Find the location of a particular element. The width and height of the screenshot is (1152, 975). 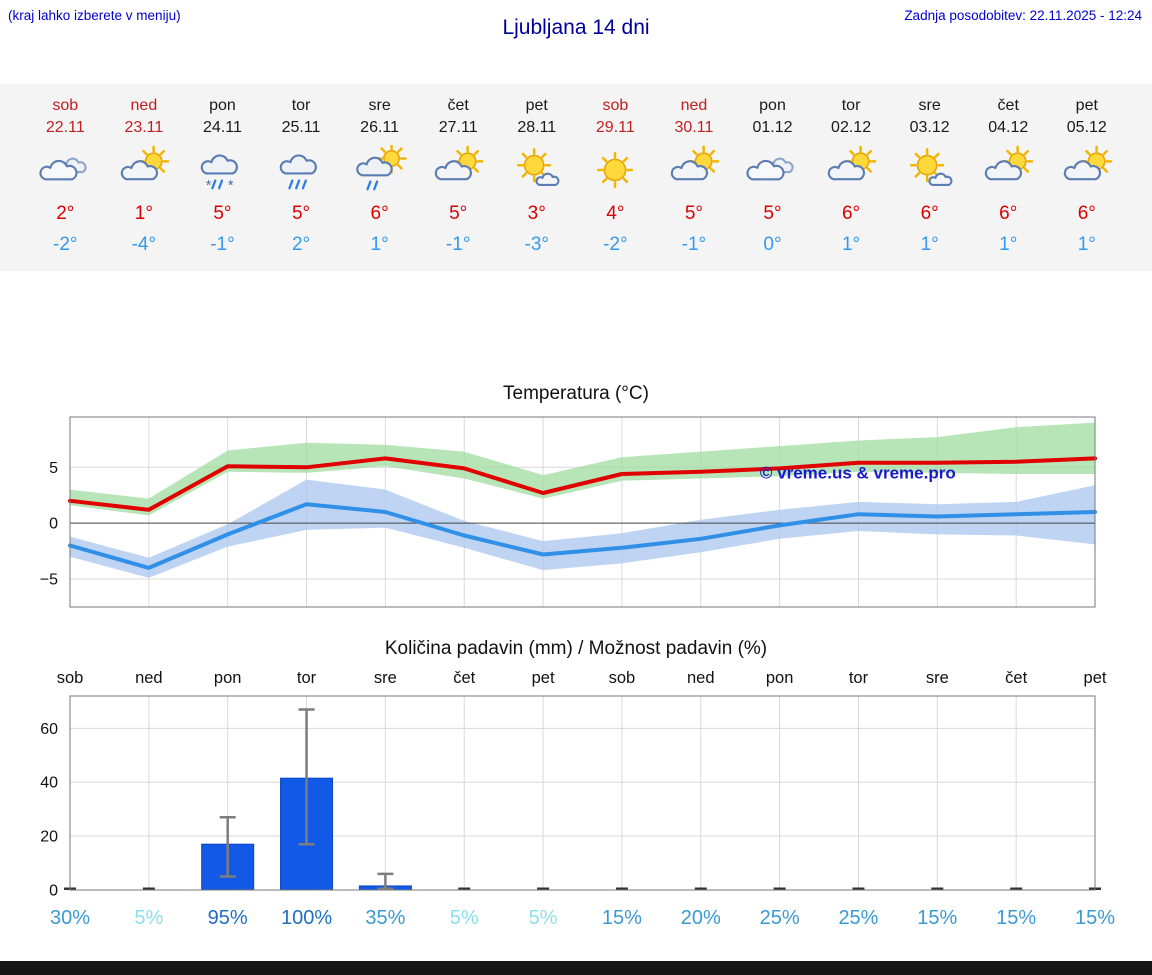

day-date: 02.12 is located at coordinates (851, 127).